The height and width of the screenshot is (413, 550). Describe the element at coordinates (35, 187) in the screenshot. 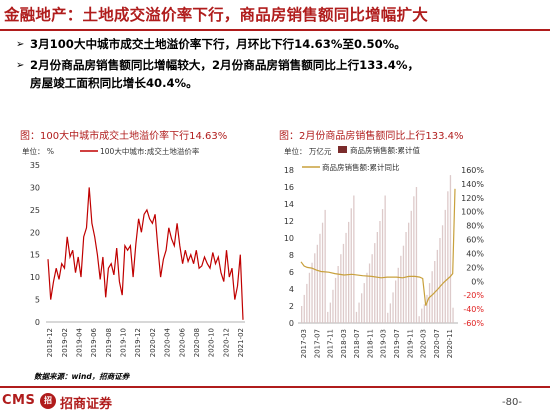

I see `y-tick-label: 30` at that location.